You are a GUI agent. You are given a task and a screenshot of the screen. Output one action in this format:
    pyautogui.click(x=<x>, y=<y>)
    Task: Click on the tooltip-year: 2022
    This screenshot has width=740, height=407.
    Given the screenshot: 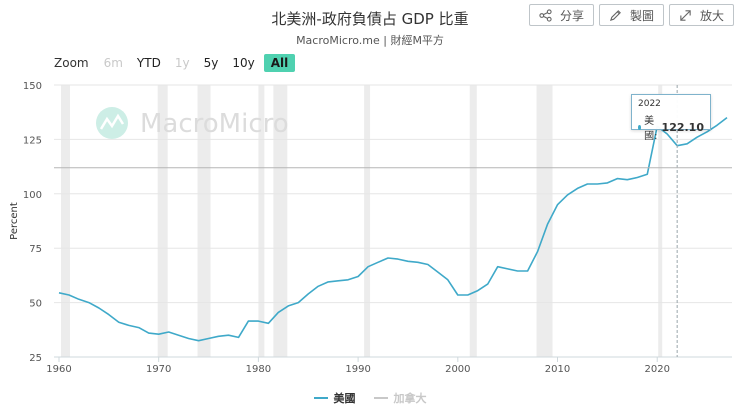 What is the action you would take?
    pyautogui.click(x=649, y=104)
    